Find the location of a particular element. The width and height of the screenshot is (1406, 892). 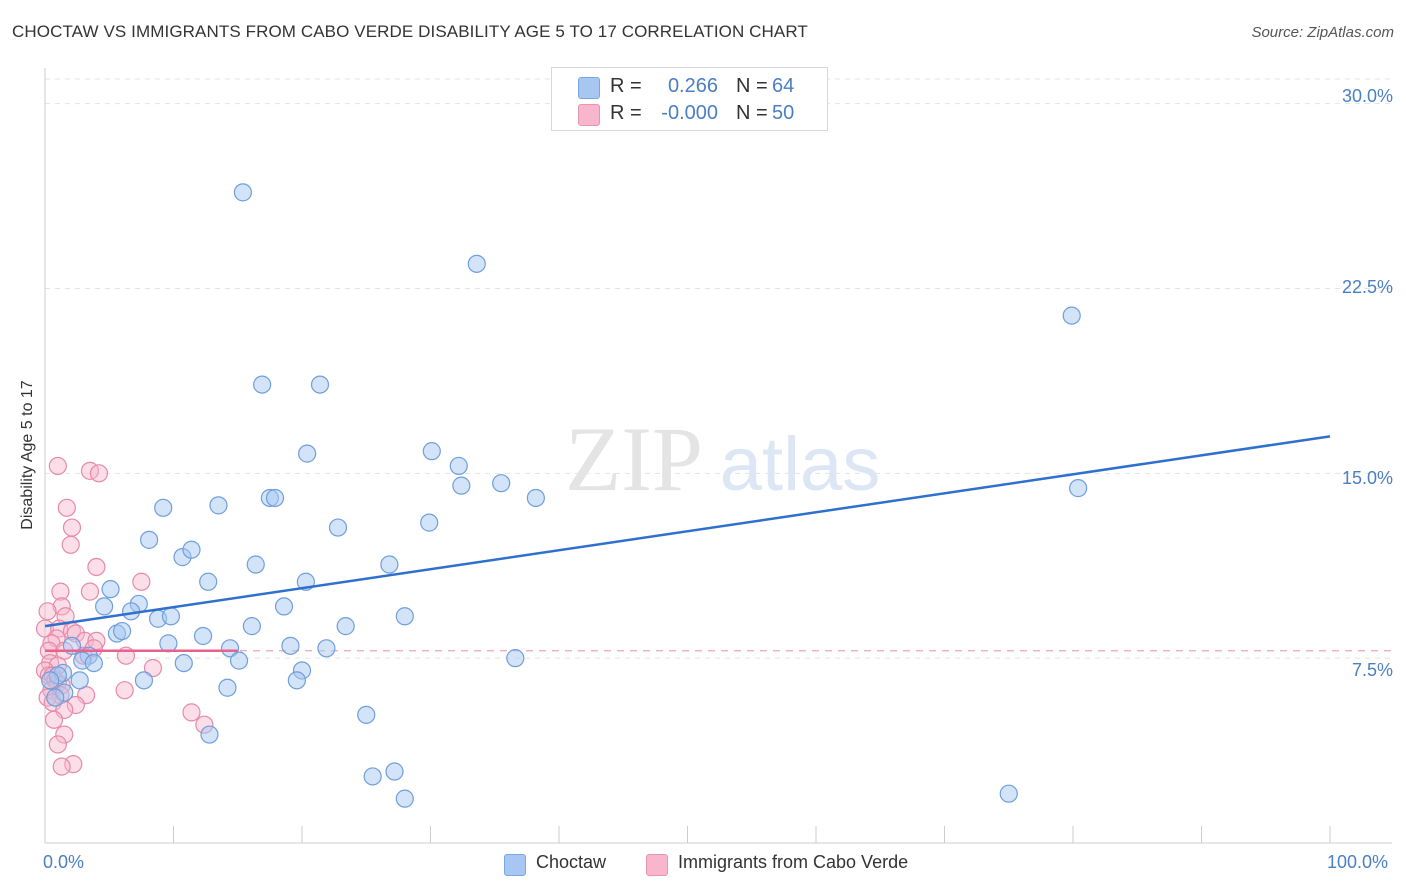

x-tick-label-end: 100.0% is located at coordinates (1358, 862).